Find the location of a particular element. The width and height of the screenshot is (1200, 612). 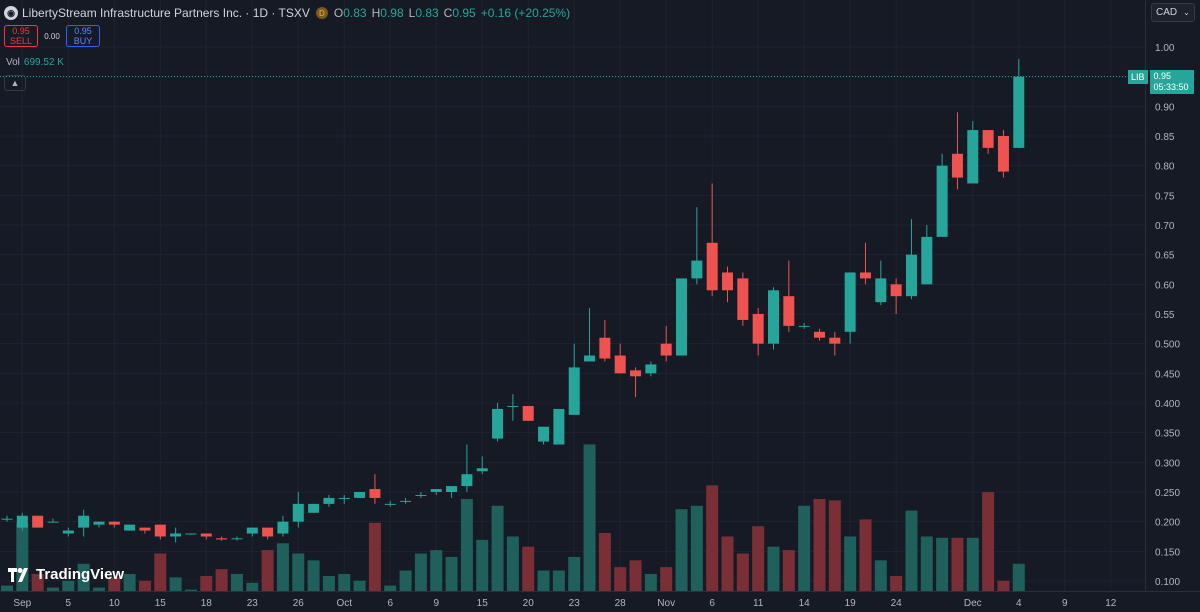

volume-value: 699.52 K is located at coordinates (43, 62).